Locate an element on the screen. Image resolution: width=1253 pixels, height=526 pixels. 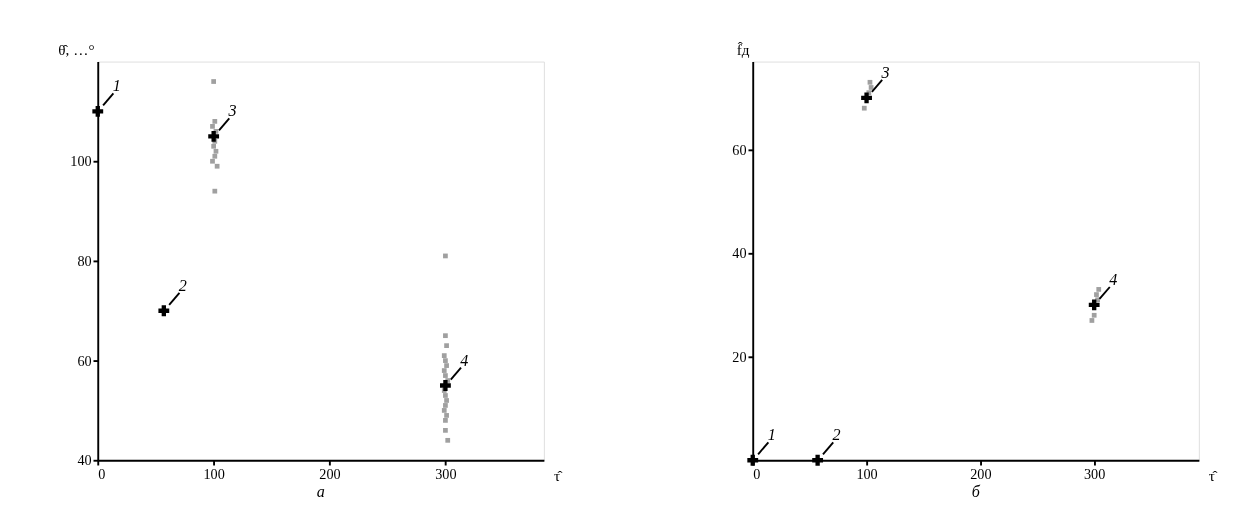
y-tick-label: 80 is located at coordinates (84, 261).